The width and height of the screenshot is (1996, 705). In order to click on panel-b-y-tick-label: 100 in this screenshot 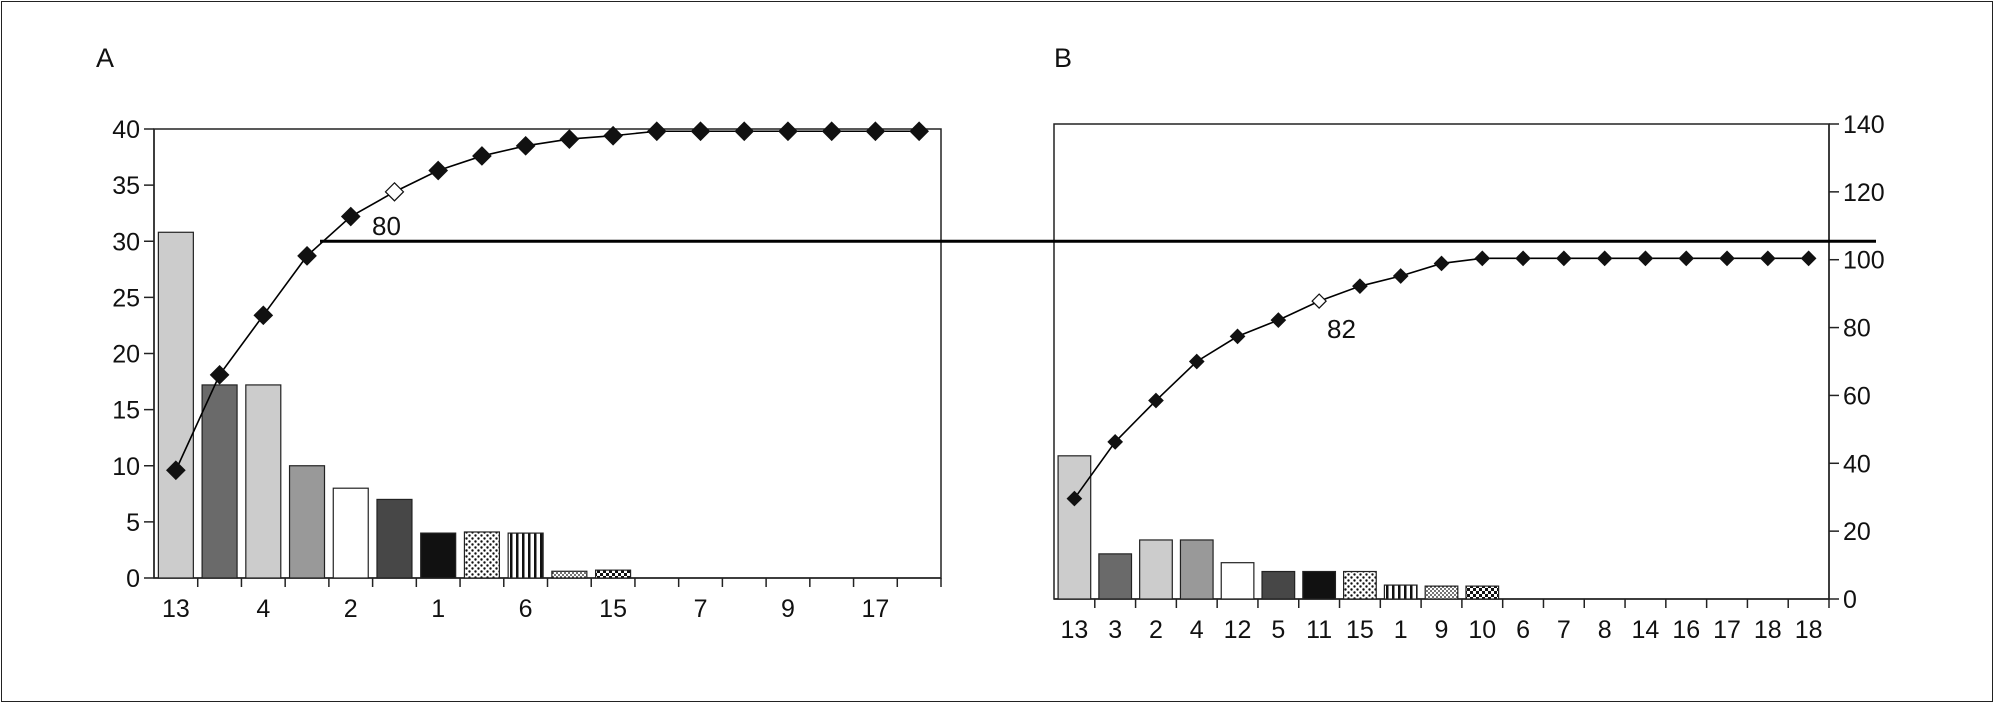, I will do `click(1864, 261)`.